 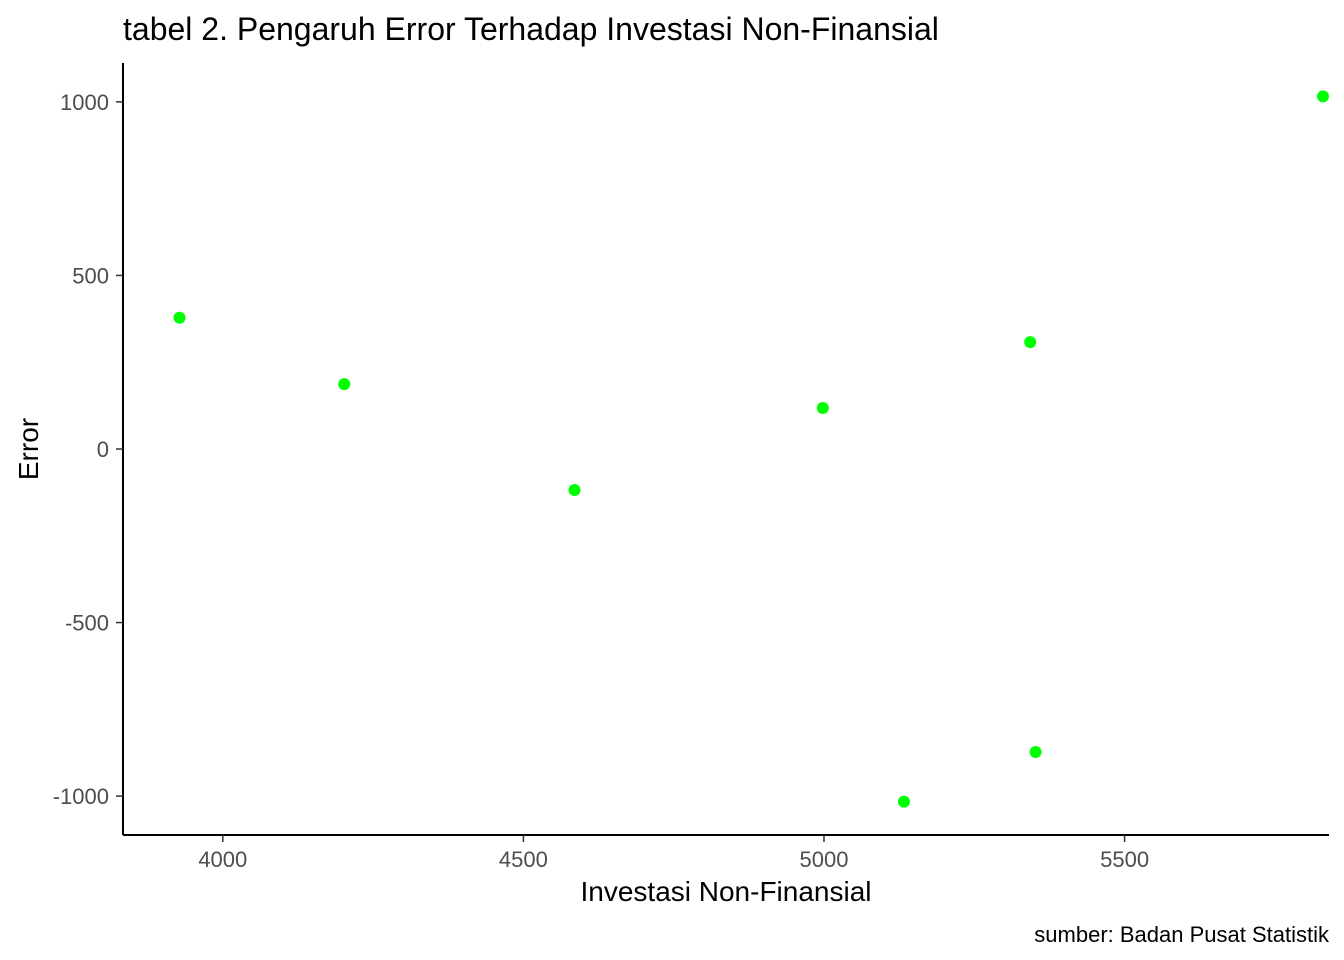 What do you see at coordinates (1124, 859) in the screenshot?
I see `x-tick-label: 5500` at bounding box center [1124, 859].